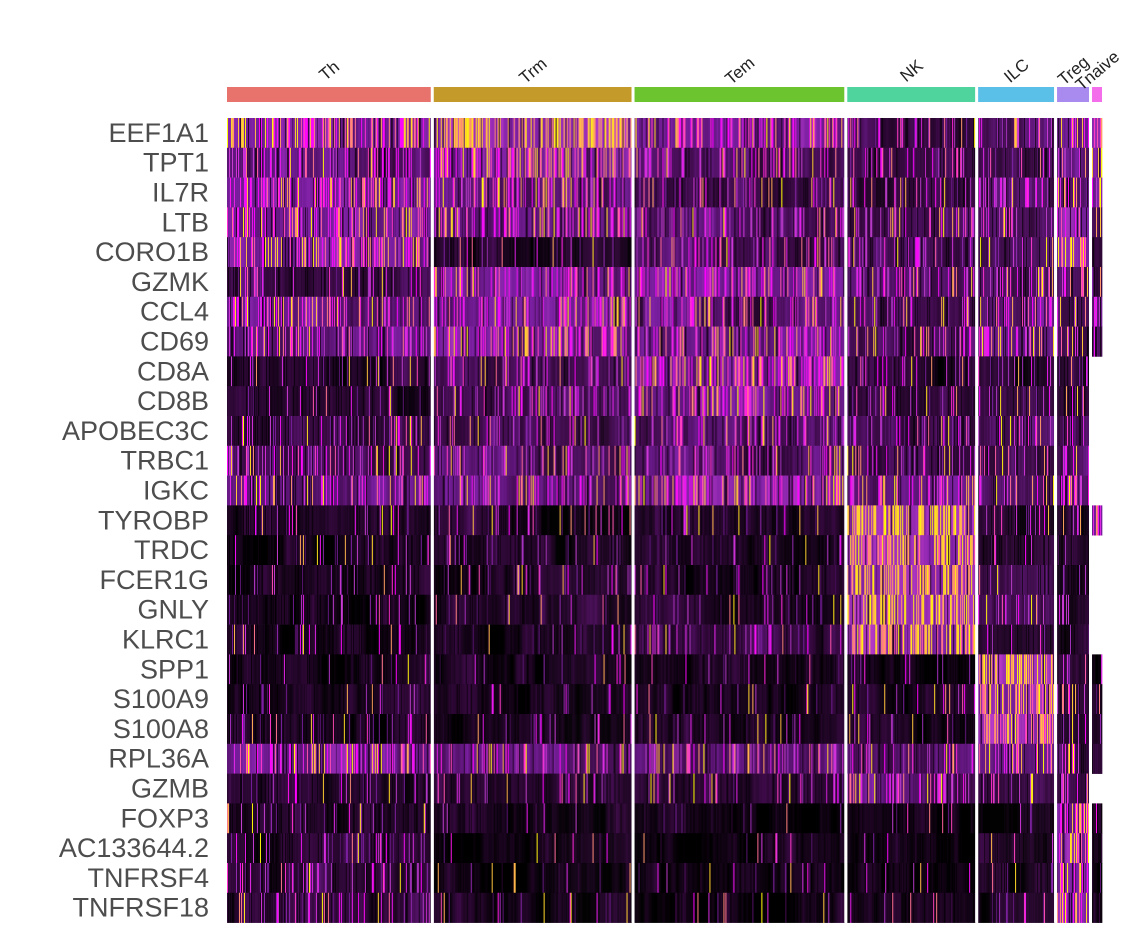 The image size is (1140, 939). Describe the element at coordinates (135, 431) in the screenshot. I see `gene-label-apobec3c: APOBEC3C` at that location.